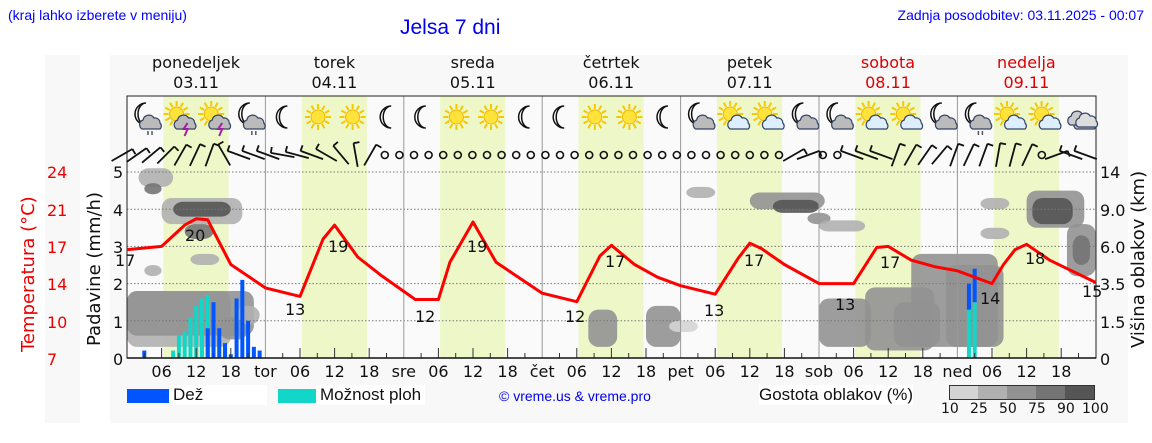 The width and height of the screenshot is (1152, 443). What do you see at coordinates (1113, 284) in the screenshot?
I see `cloud-height-tick: 3.5` at bounding box center [1113, 284].